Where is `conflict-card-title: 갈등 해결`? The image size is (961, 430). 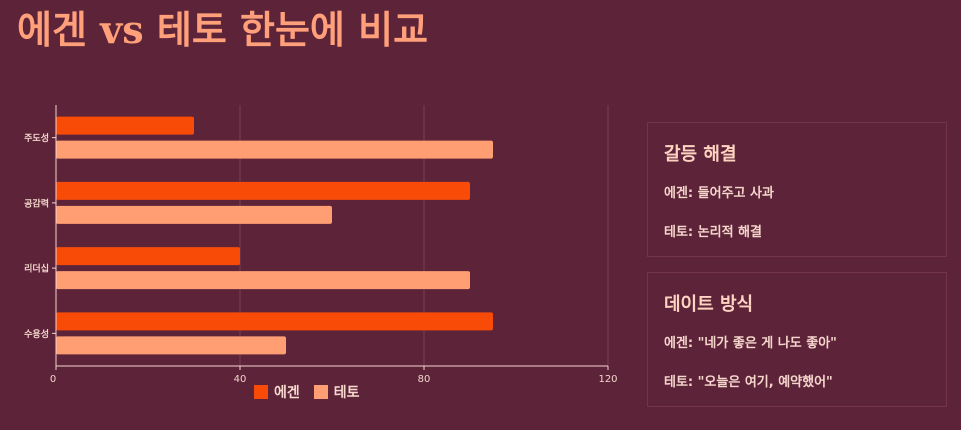 conflict-card-title: 갈등 해결 is located at coordinates (700, 154).